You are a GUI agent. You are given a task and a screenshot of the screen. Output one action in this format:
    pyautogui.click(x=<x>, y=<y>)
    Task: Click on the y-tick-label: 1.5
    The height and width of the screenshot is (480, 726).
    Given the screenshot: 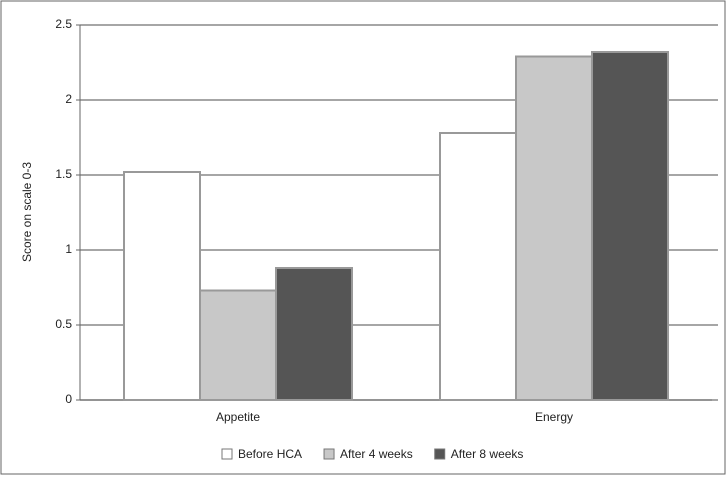 What is the action you would take?
    pyautogui.click(x=63, y=174)
    